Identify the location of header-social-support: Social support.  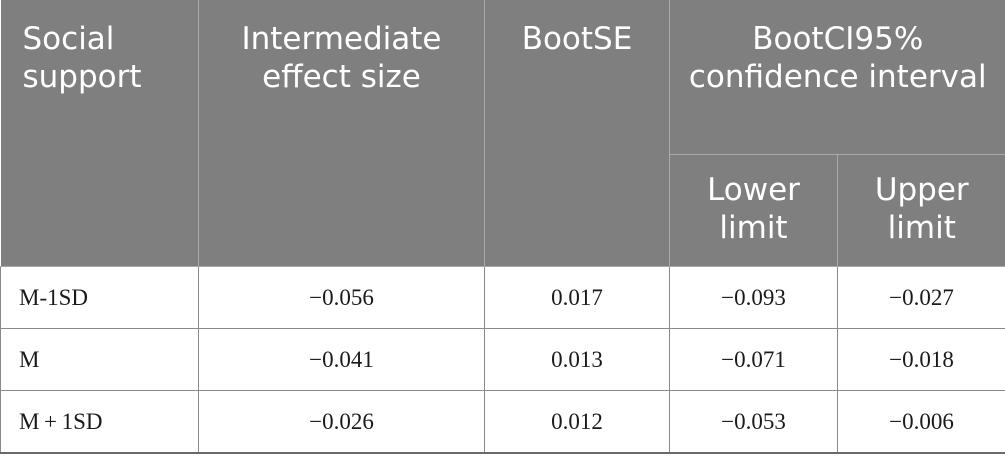
(99, 133).